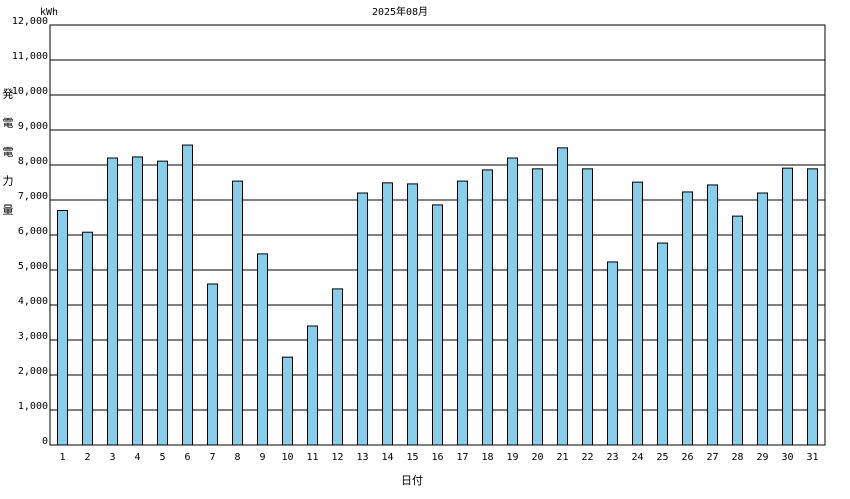  What do you see at coordinates (387, 457) in the screenshot?
I see `x-tick-label: 14` at bounding box center [387, 457].